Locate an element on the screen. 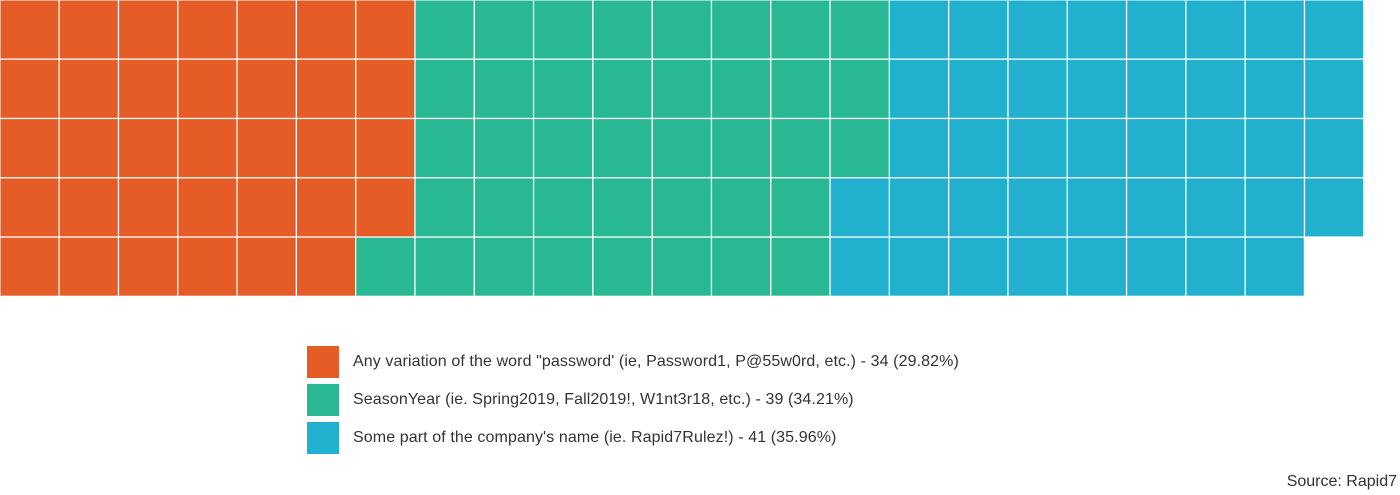 The image size is (1400, 495). legend-swatch-company-name is located at coordinates (323, 438).